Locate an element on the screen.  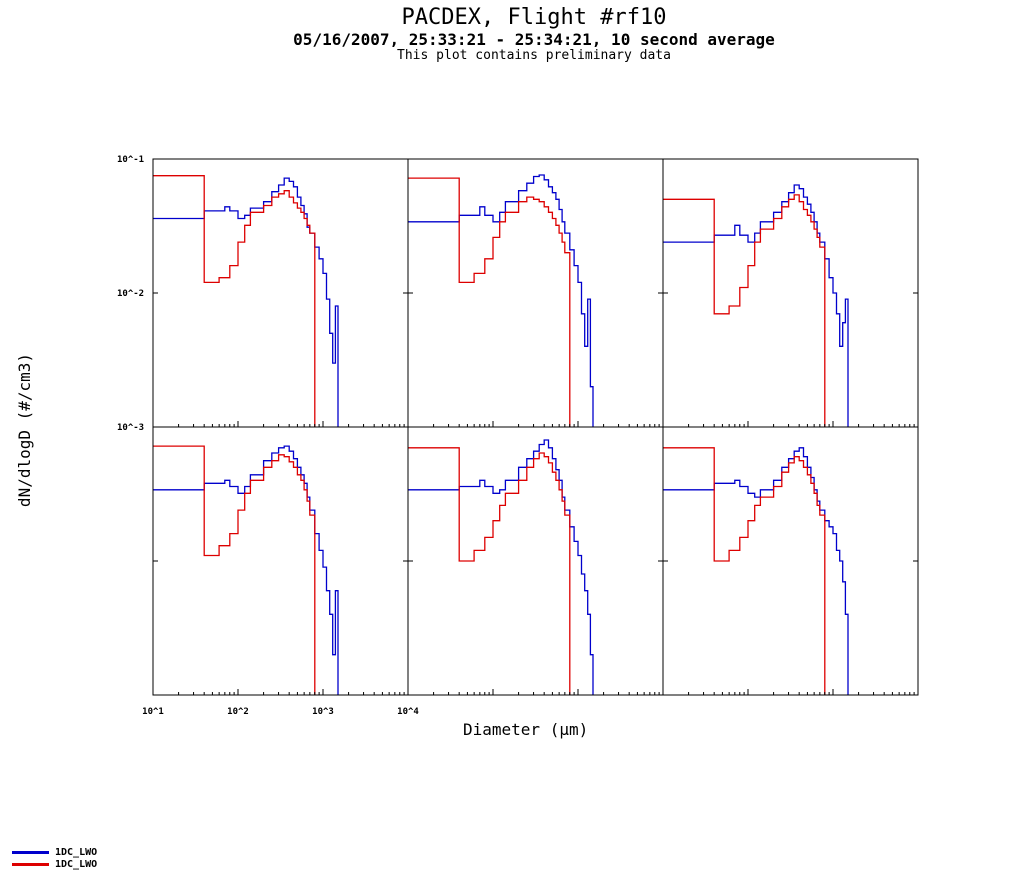
legend-entry-series-a: 1DC_LWO is located at coordinates (54, 852).